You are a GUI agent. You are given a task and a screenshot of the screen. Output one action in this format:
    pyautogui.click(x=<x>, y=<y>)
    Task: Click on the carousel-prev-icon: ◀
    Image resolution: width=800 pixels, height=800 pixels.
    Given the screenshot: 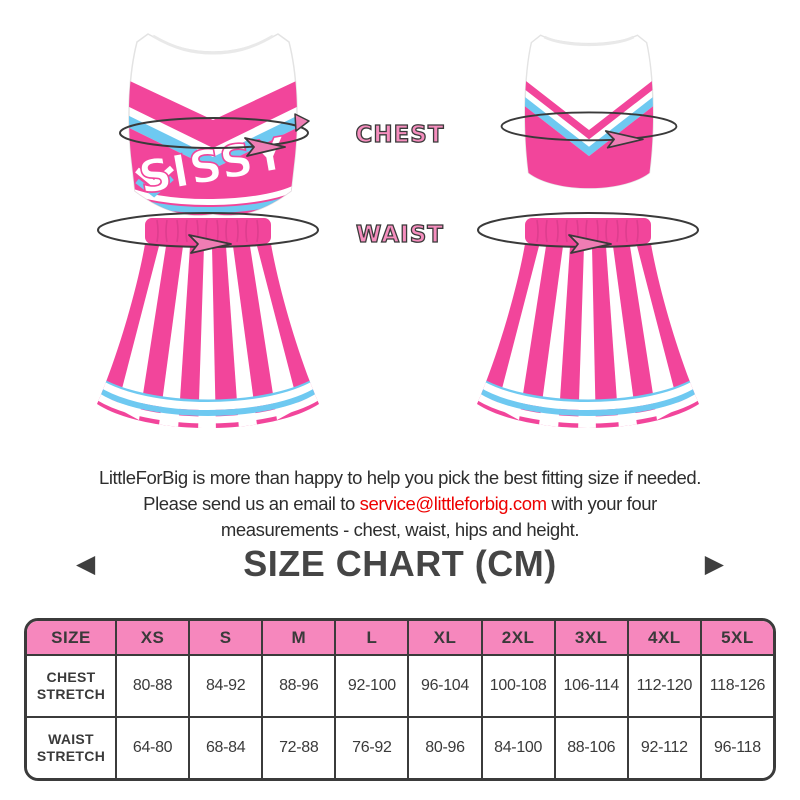 What is the action you would take?
    pyautogui.click(x=86, y=563)
    